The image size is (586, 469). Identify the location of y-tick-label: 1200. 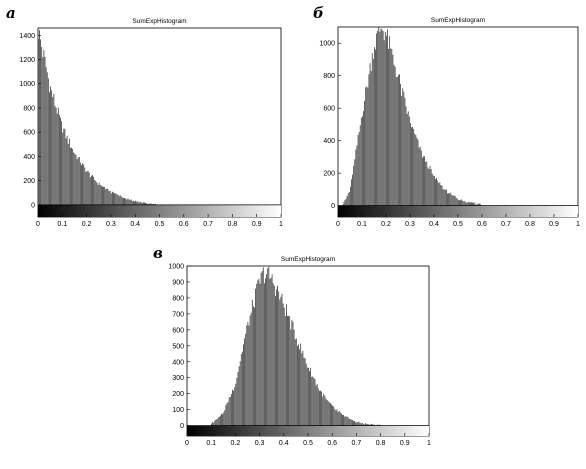
(27, 60).